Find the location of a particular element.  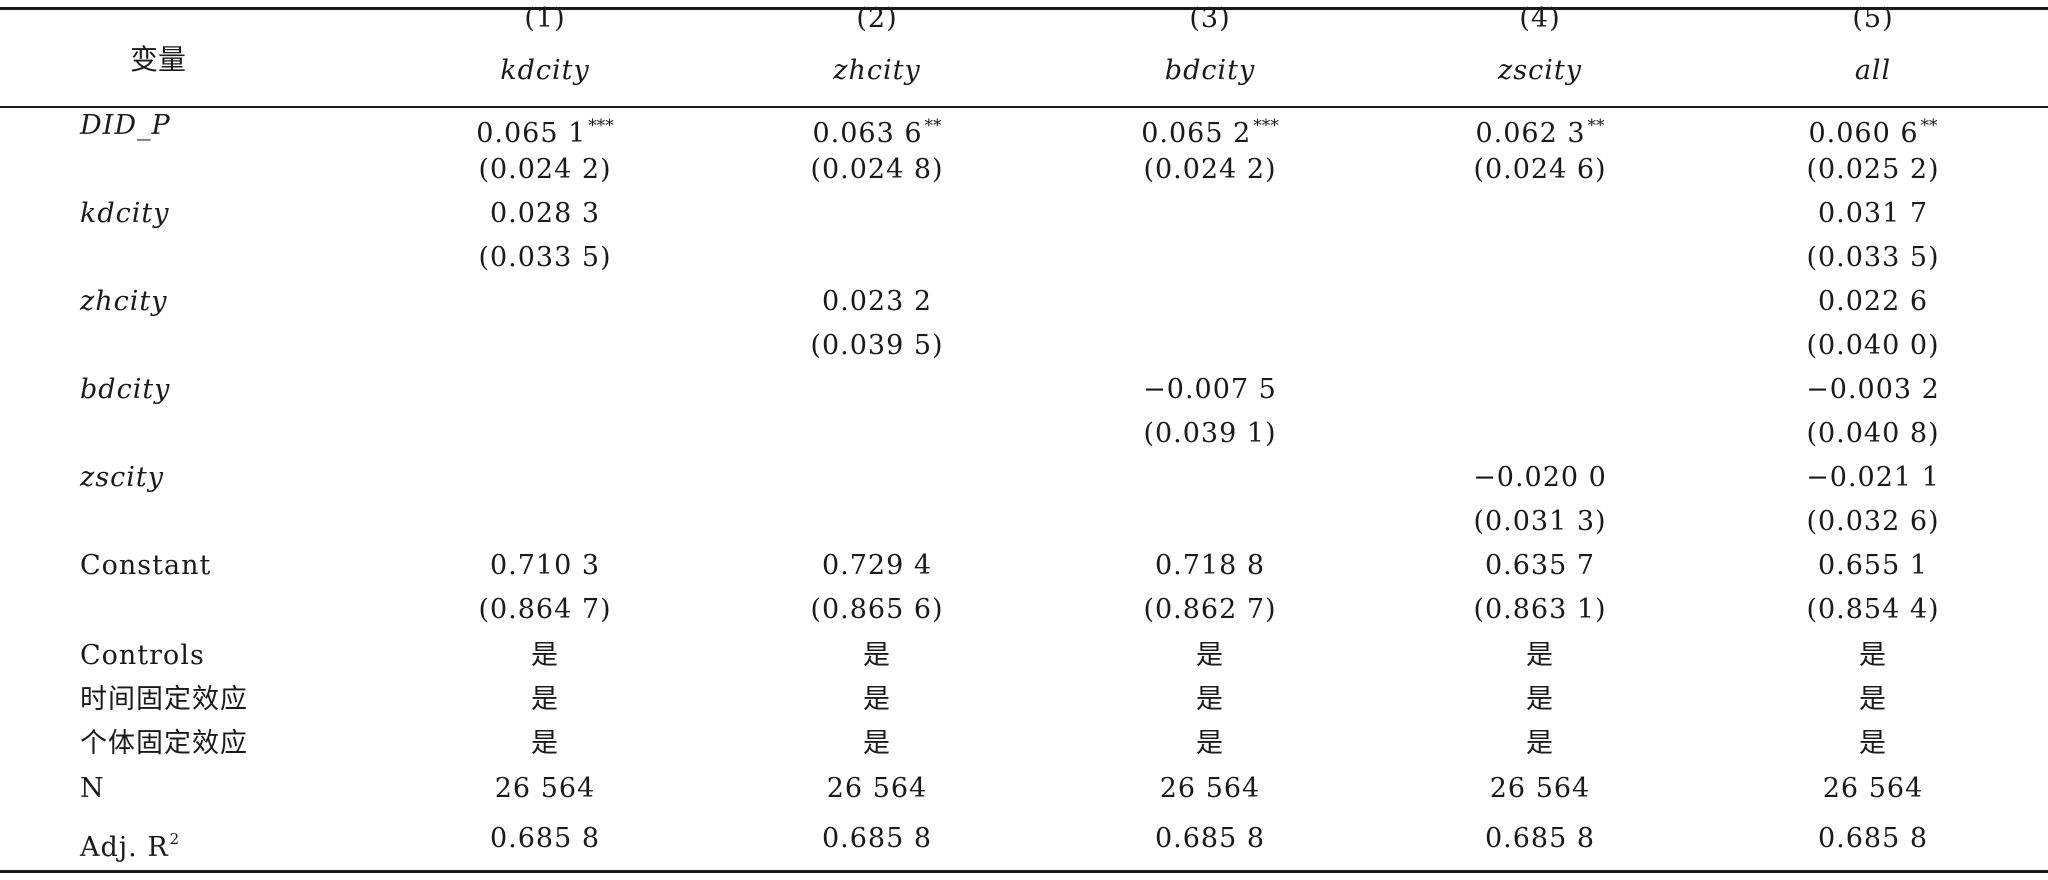

coefficient-cell: 0.729 4 is located at coordinates (877, 566).